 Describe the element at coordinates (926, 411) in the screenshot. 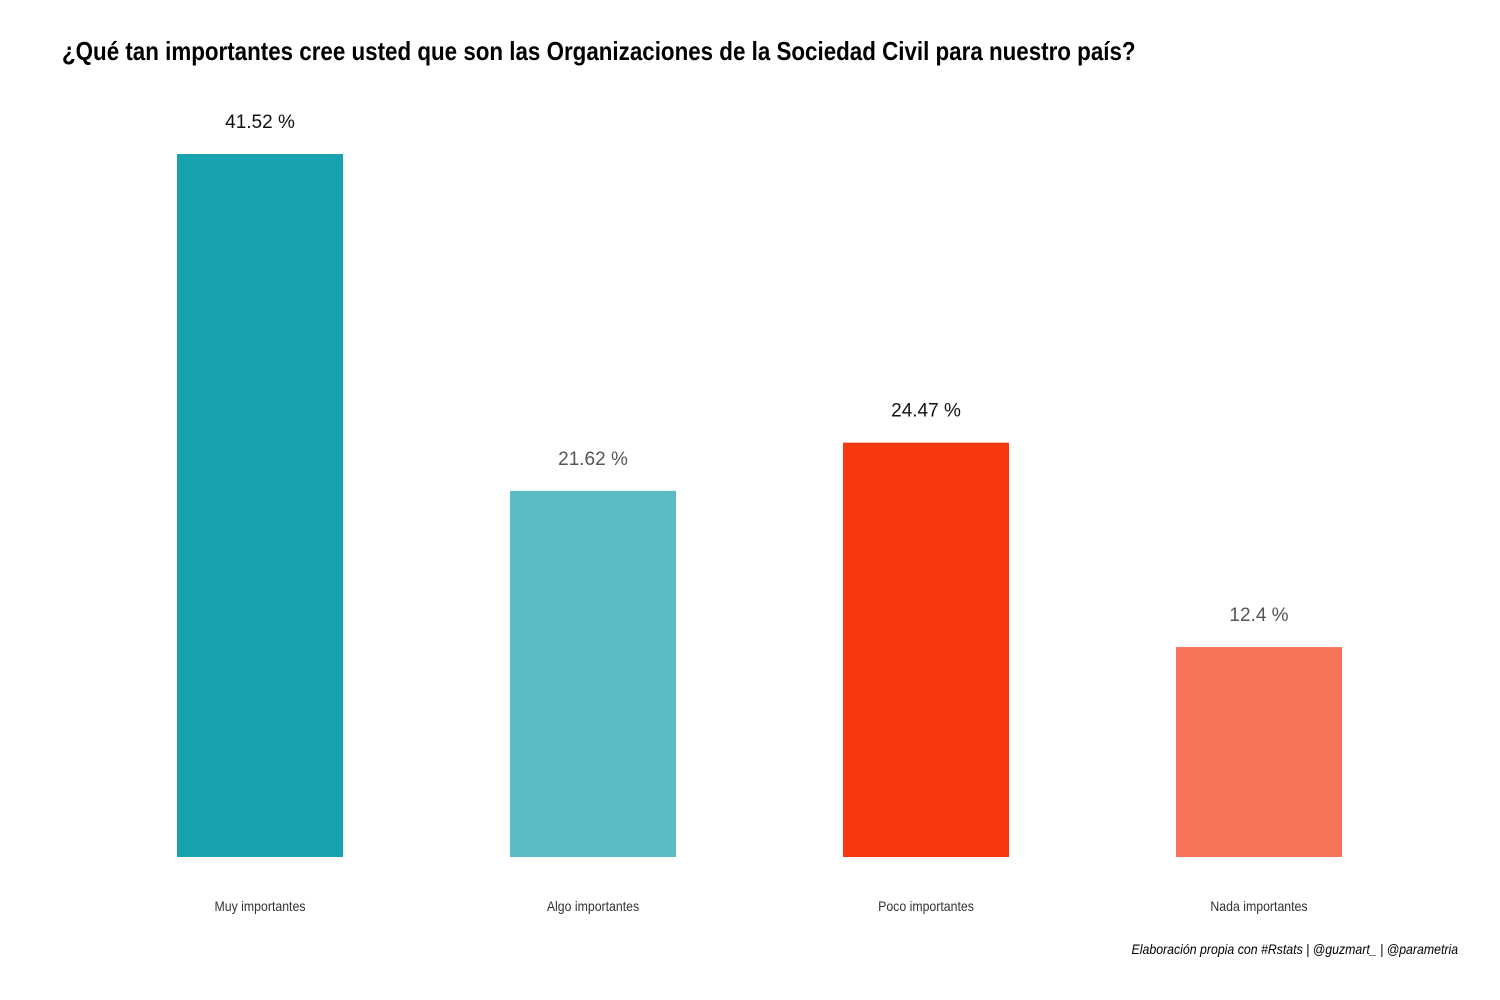

I see `bar-value-label: 24.47 %` at that location.